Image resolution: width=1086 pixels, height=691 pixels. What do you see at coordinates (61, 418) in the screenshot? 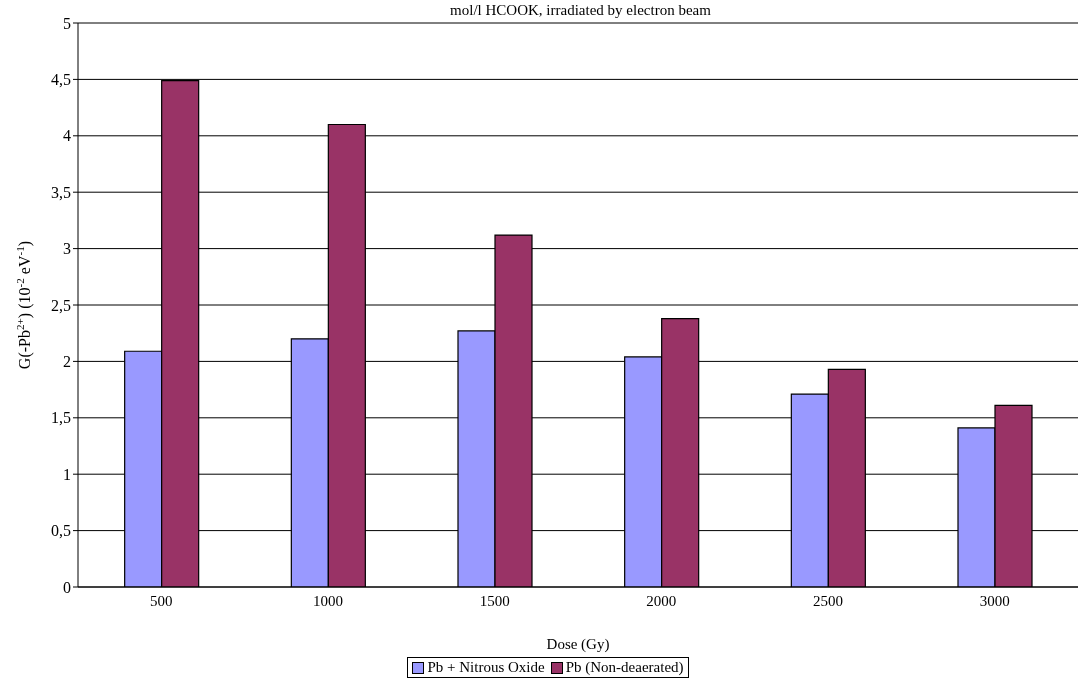
I see `y-tick-label: 1,5` at bounding box center [61, 418].